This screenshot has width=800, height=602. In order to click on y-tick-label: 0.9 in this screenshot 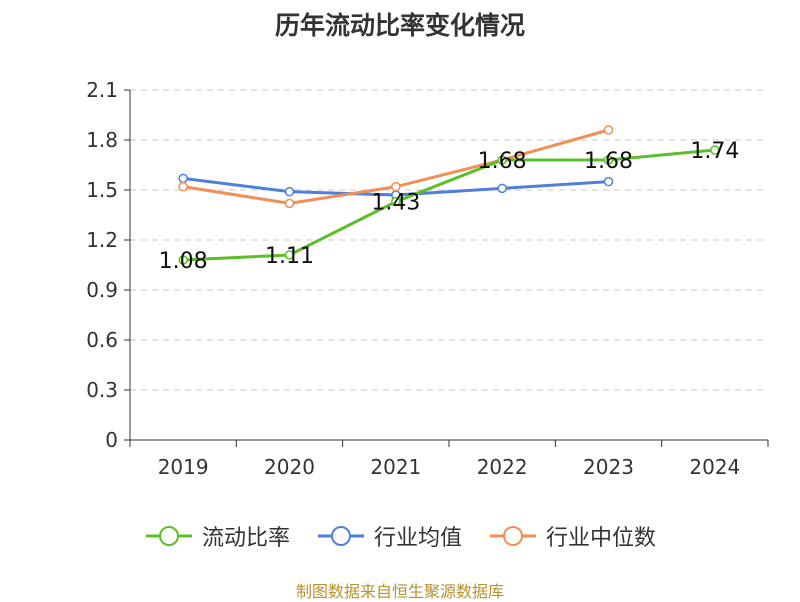, I will do `click(102, 290)`.